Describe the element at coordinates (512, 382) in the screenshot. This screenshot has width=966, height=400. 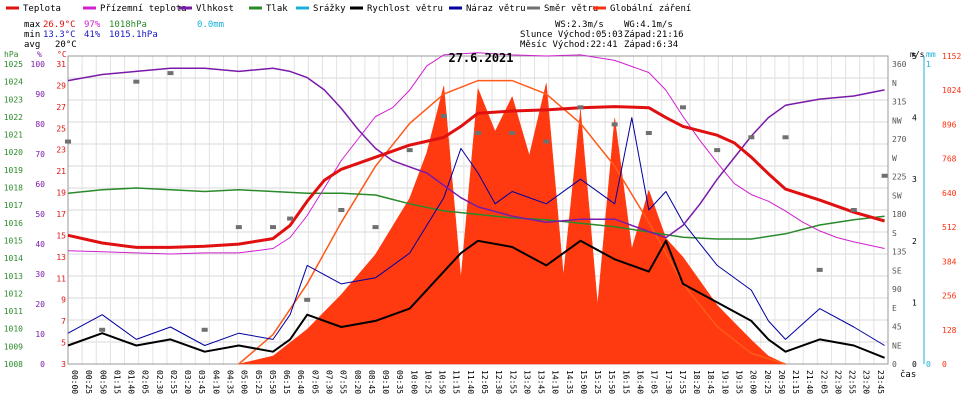
I see `axis-tick-time: 12:55` at that location.